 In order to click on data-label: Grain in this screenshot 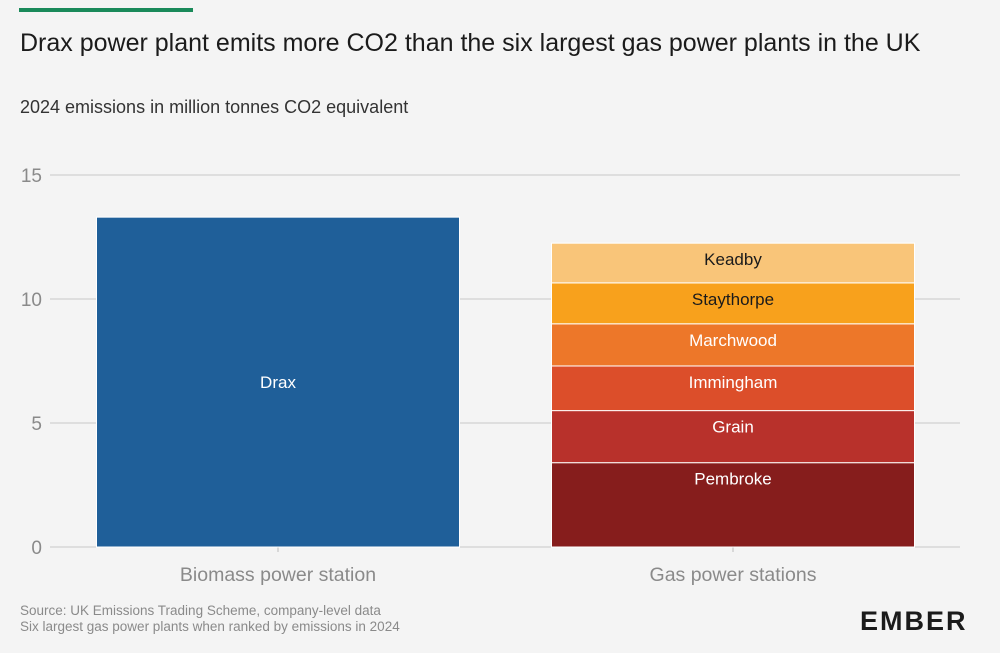, I will do `click(733, 427)`.